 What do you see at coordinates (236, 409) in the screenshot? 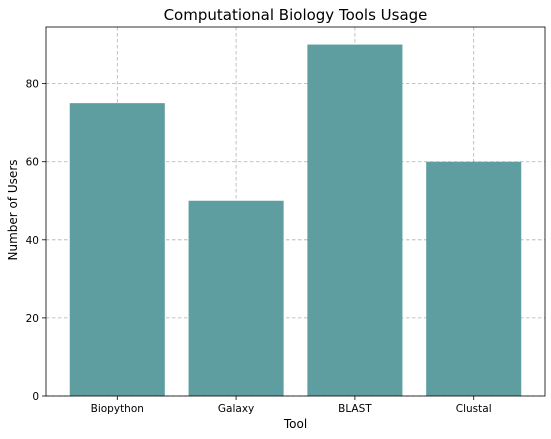
I see `x-tick-label: Galaxy` at bounding box center [236, 409].